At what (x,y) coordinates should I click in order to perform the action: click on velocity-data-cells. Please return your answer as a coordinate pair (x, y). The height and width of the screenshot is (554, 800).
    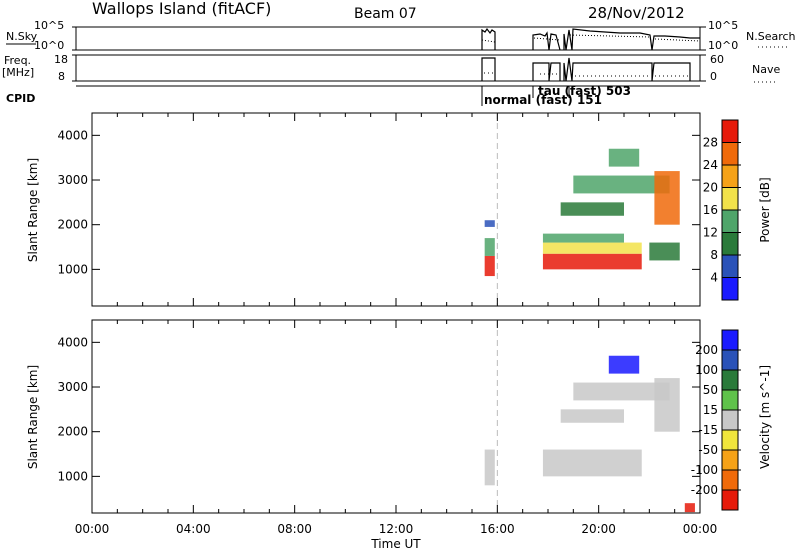
    Looking at the image, I should click on (590, 416).